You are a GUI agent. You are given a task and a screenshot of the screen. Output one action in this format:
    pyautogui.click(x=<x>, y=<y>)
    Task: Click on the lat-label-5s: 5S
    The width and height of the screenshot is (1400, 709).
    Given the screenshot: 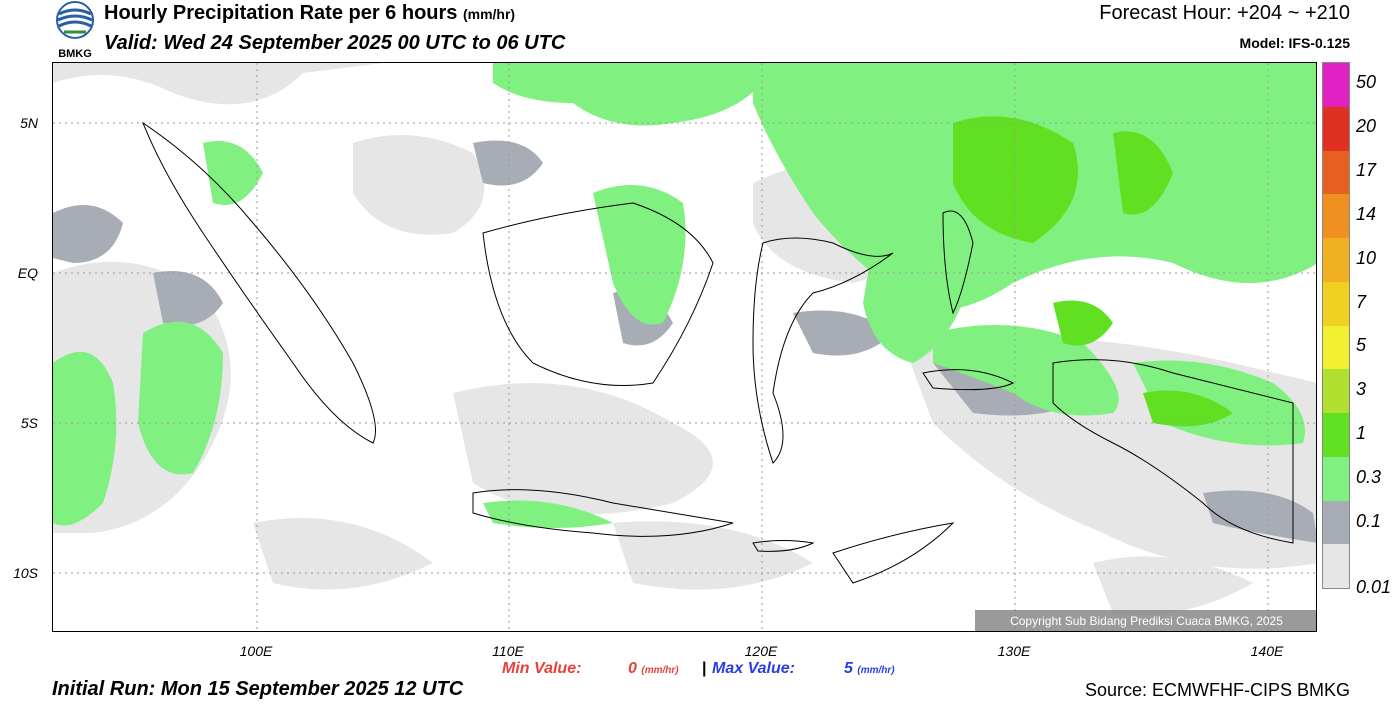 What is the action you would take?
    pyautogui.click(x=29, y=423)
    